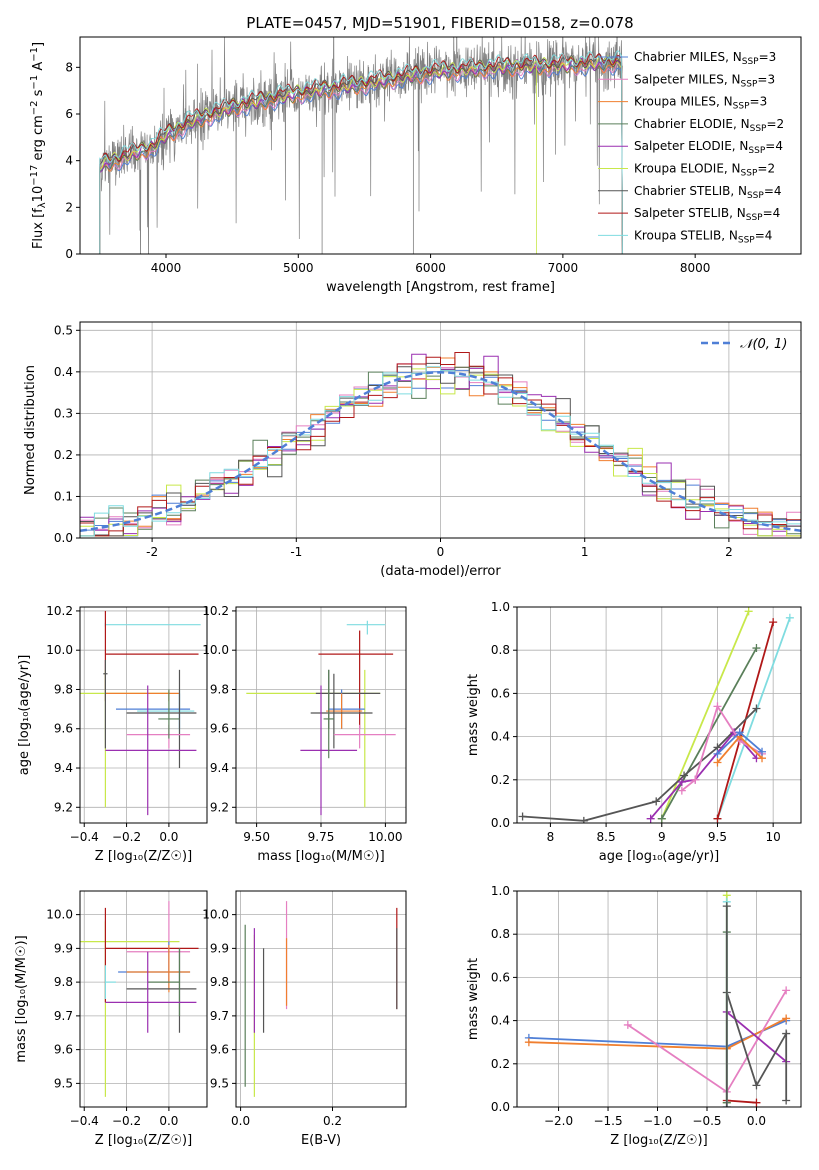 The width and height of the screenshot is (819, 1170). I want to click on x-tick-label: −0.4, so click(84, 1121).